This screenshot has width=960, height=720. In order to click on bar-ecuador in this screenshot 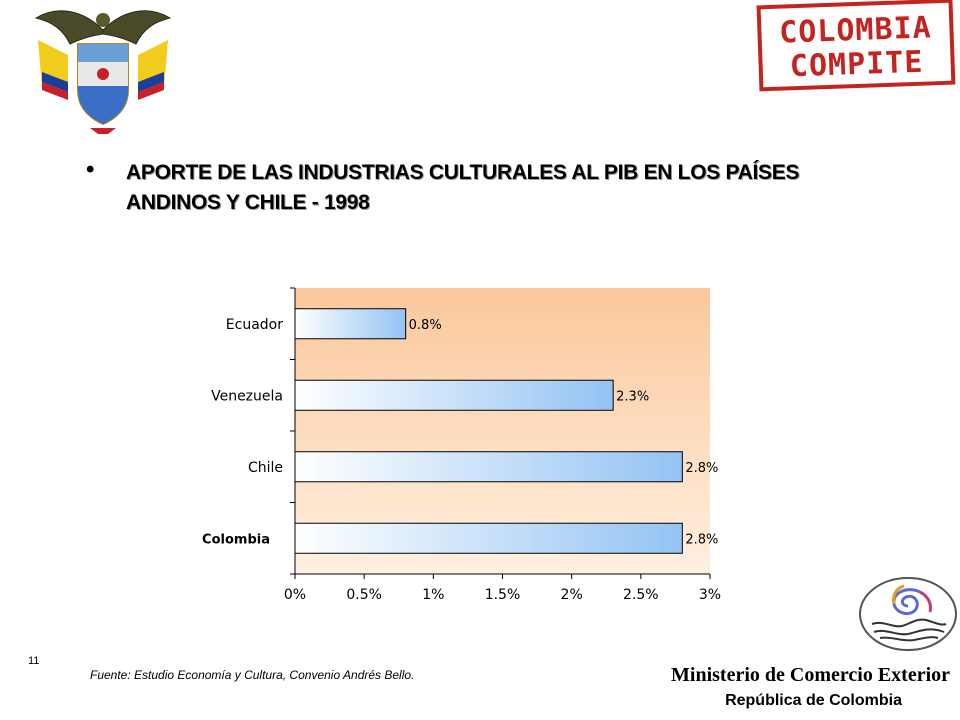, I will do `click(350, 324)`.